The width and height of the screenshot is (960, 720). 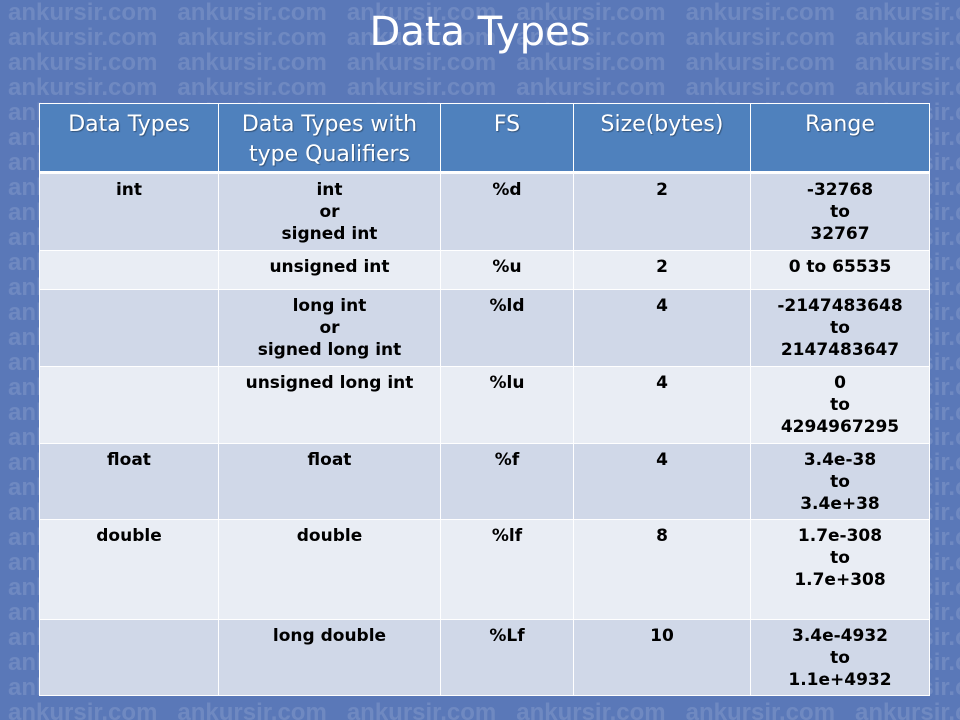 What do you see at coordinates (129, 190) in the screenshot?
I see `cell-text: int` at bounding box center [129, 190].